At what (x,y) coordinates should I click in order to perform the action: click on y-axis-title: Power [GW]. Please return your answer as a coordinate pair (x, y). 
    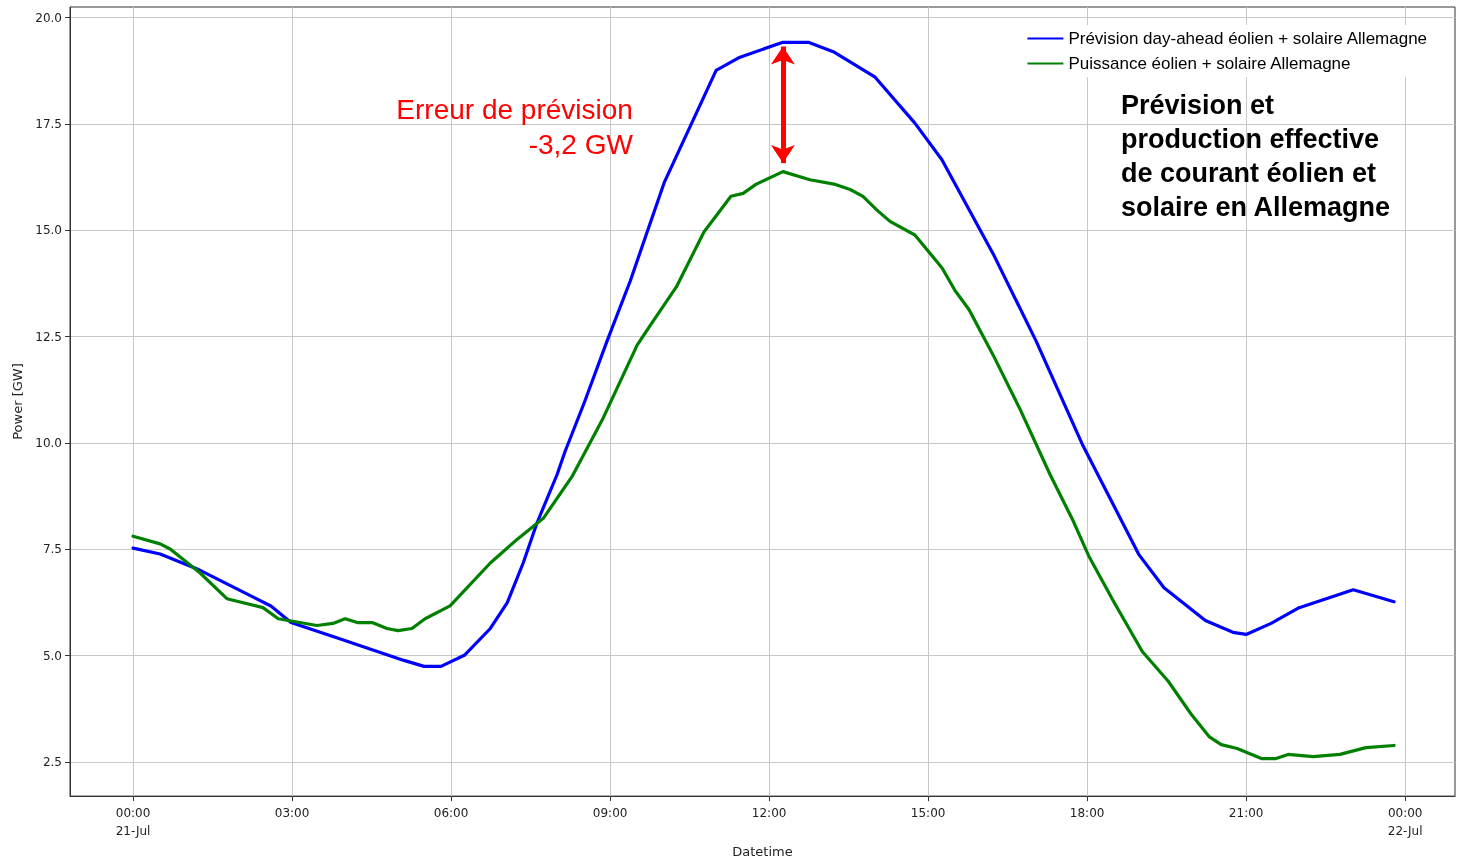
    Looking at the image, I should click on (18, 401).